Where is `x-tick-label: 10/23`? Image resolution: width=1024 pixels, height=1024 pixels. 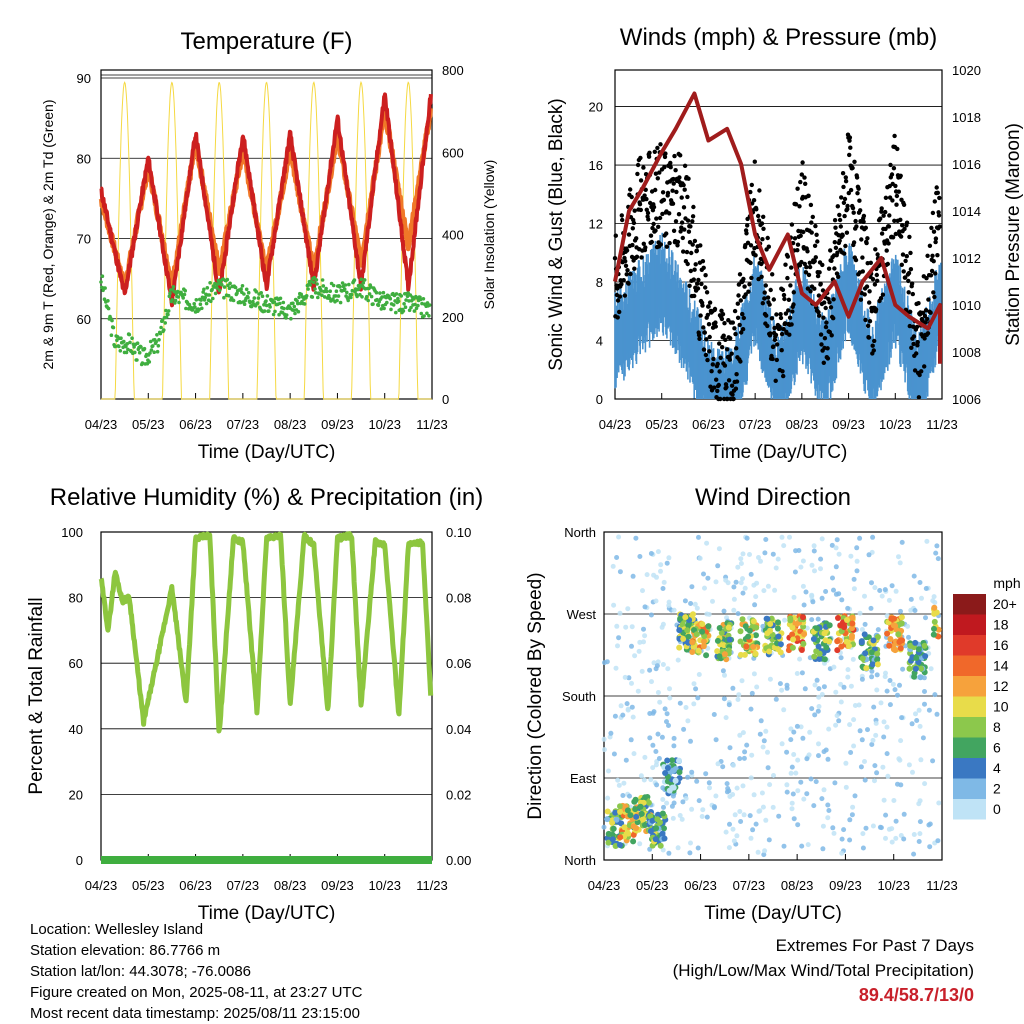 x-tick-label: 10/23 is located at coordinates (384, 424).